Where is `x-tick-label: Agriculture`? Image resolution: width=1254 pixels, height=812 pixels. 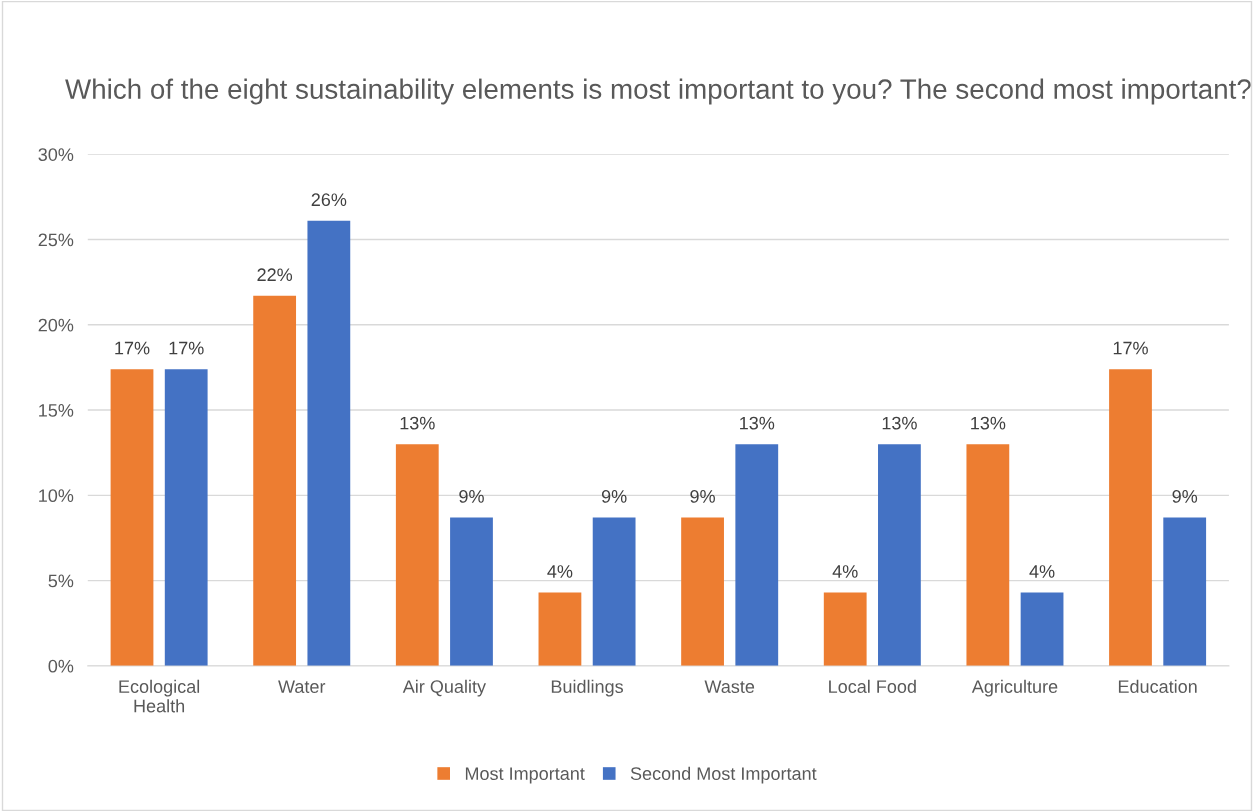 x-tick-label: Agriculture is located at coordinates (1014, 688).